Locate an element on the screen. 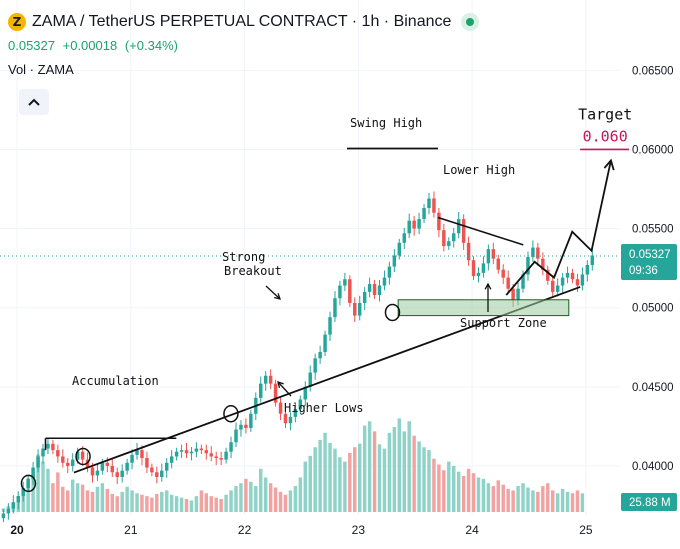  collapse-button is located at coordinates (34, 102).